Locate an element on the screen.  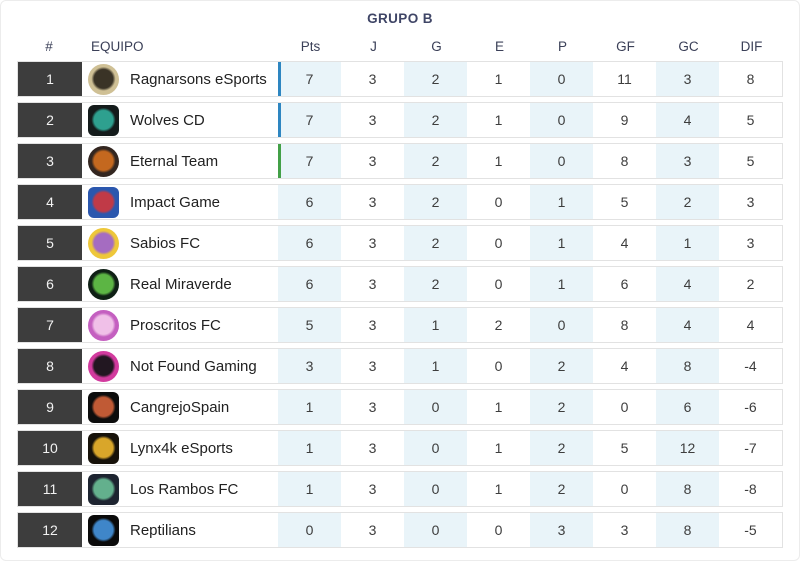
stat-cell-pts: 3 is located at coordinates (309, 366).